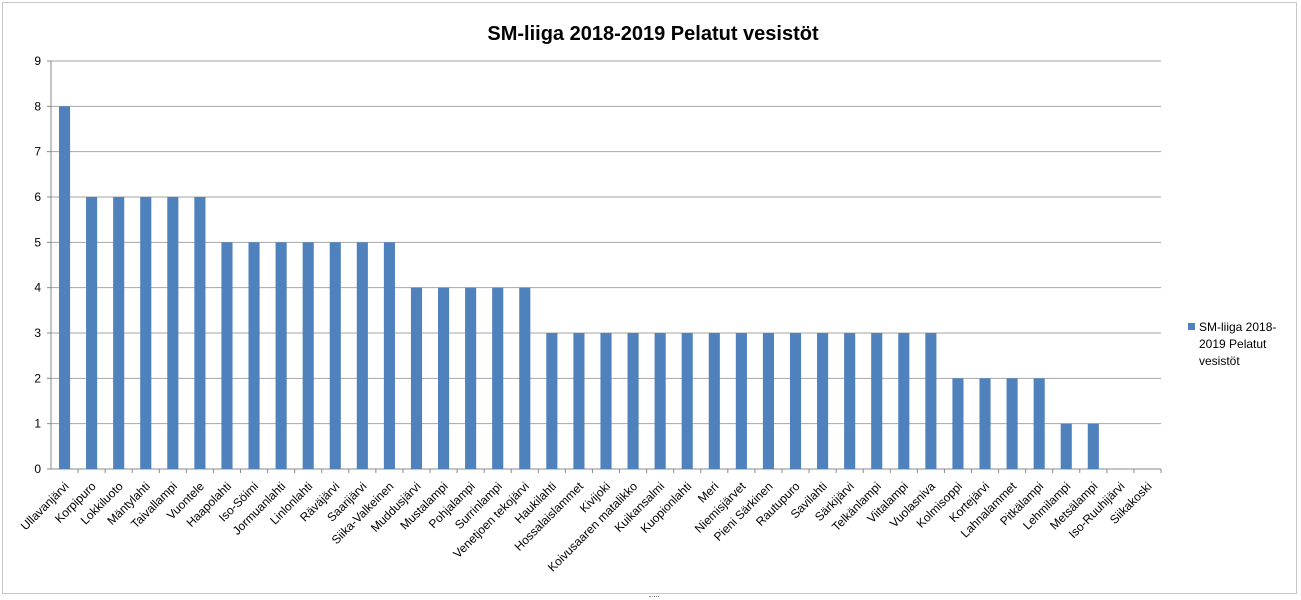  I want to click on y-tick-label: 6, so click(37, 197).